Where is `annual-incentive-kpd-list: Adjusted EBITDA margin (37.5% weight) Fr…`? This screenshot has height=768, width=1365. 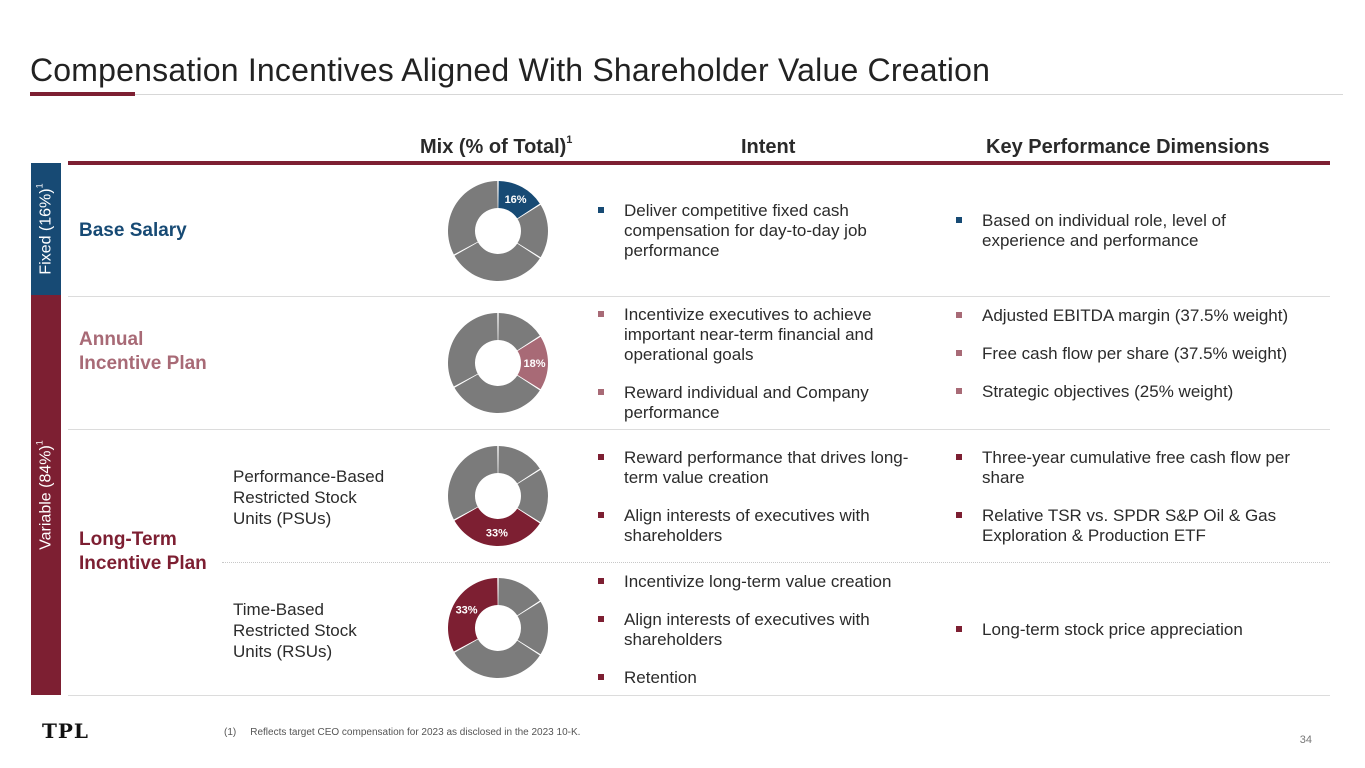 annual-incentive-kpd-list: Adjusted EBITDA margin (37.5% weight) Fr… is located at coordinates (1137, 354).